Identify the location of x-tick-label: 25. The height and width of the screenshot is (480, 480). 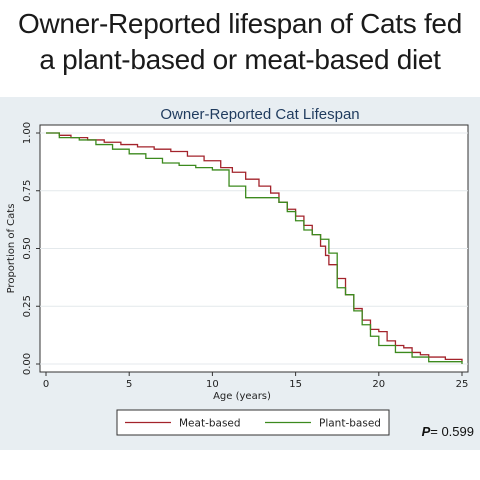
(462, 384).